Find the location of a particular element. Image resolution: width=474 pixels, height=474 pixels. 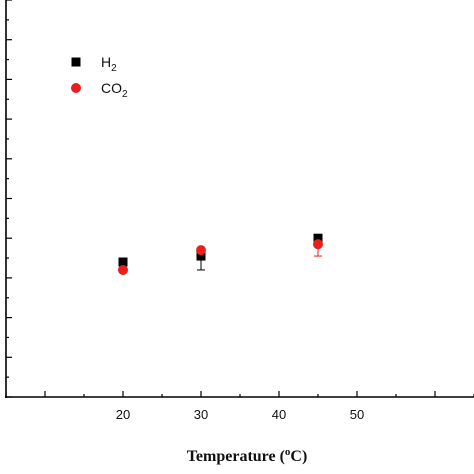

legend-marker-co2 is located at coordinates (76, 88).